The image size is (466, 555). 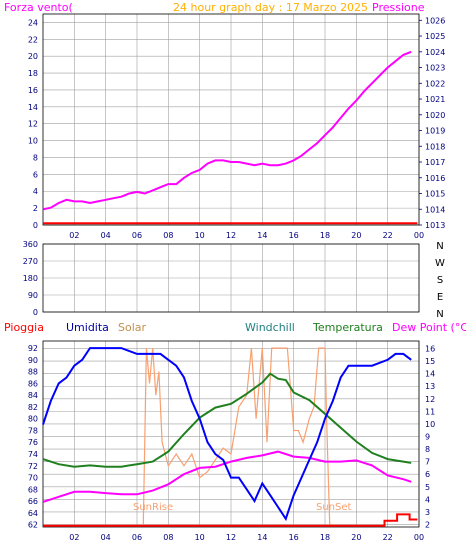 I want to click on y-tick-label: 88, so click(x=33, y=372).